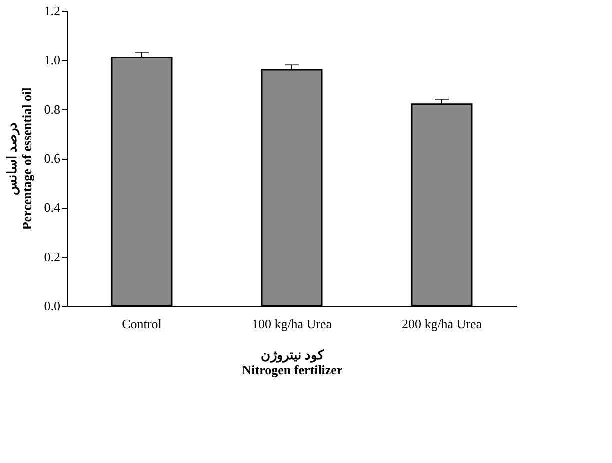 The image size is (612, 463). What do you see at coordinates (52, 109) in the screenshot?
I see `y-tick-label: 0.8` at bounding box center [52, 109].